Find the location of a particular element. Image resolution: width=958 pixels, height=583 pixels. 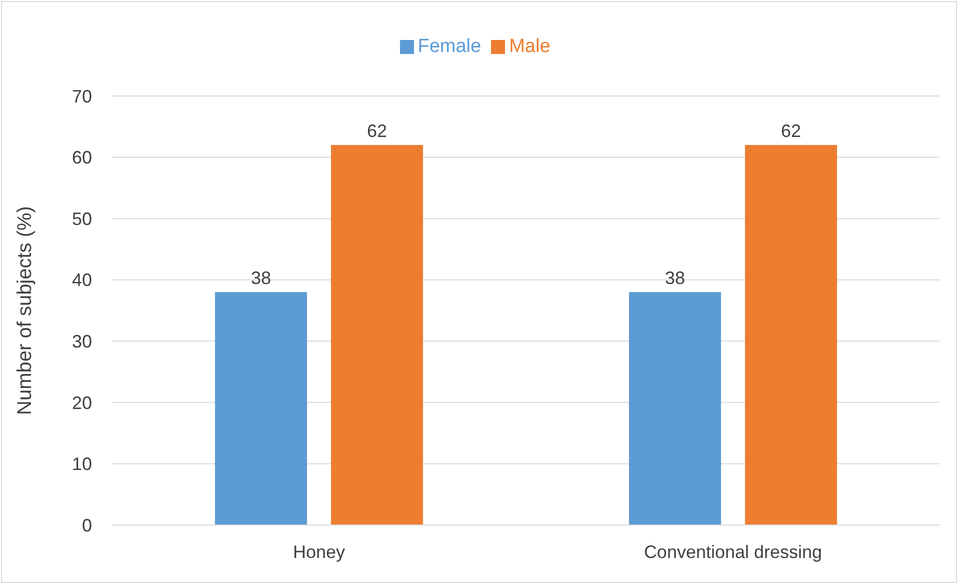

y-tick-label: 40 is located at coordinates (82, 280).